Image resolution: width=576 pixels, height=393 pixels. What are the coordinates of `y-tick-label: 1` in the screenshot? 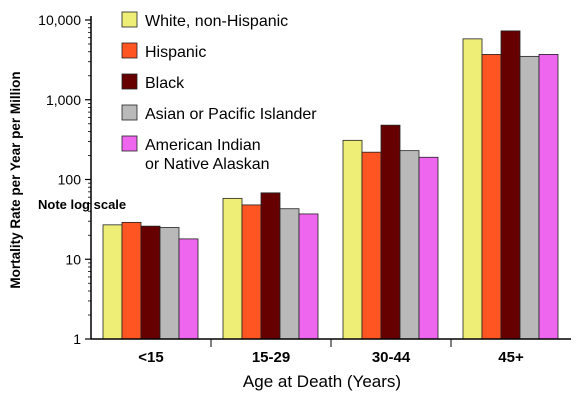 It's located at (77, 339).